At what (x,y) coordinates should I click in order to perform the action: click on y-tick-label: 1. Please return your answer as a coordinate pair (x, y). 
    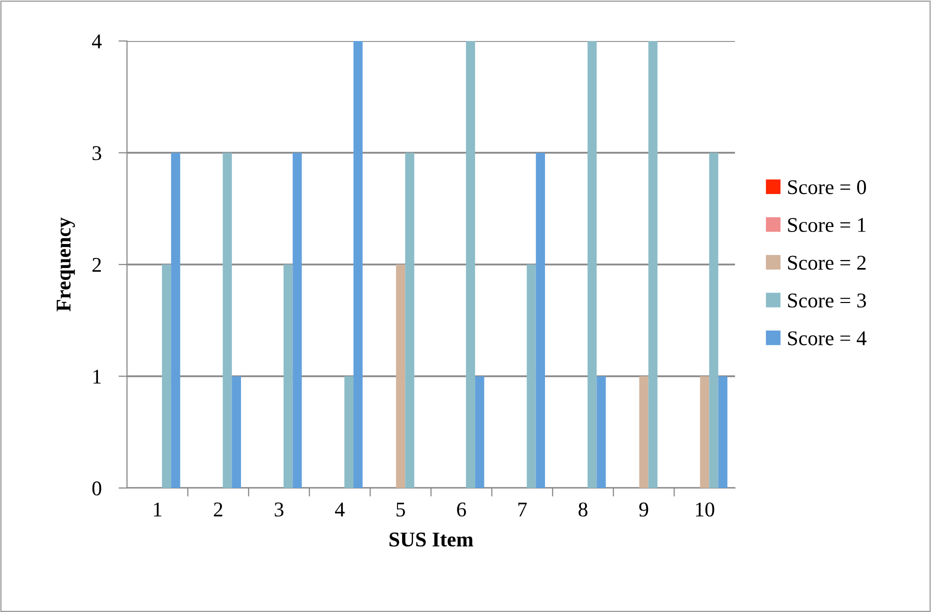
    Looking at the image, I should click on (97, 377).